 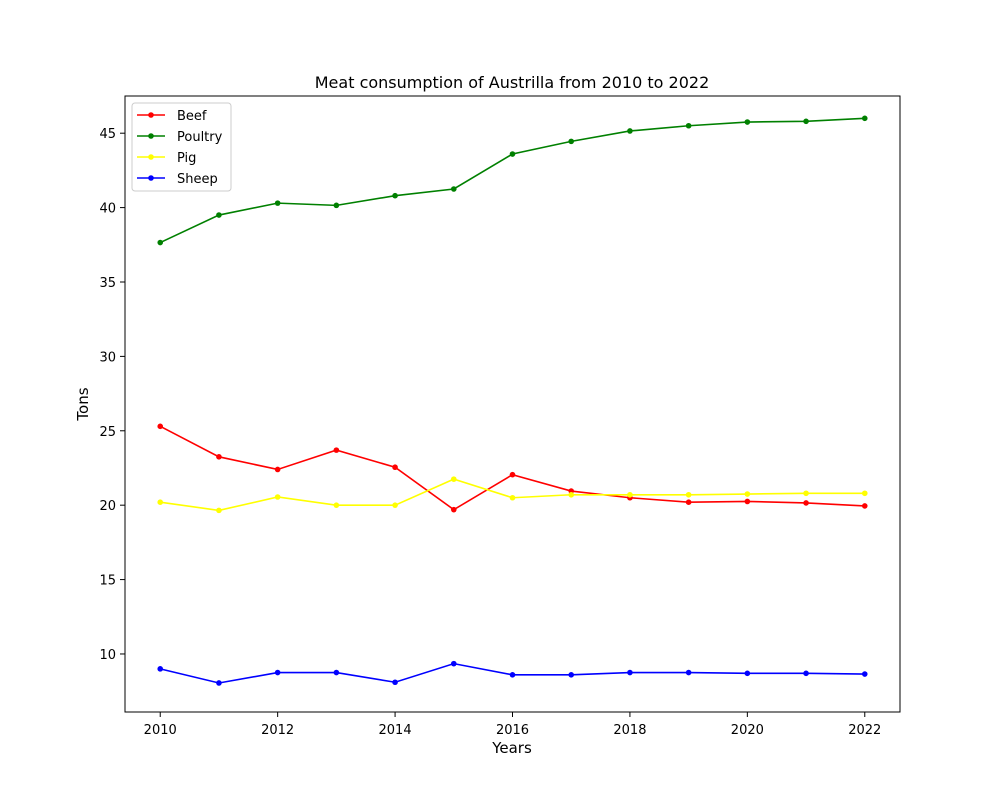 I want to click on legend-label-sheep: Sheep, so click(x=197, y=179).